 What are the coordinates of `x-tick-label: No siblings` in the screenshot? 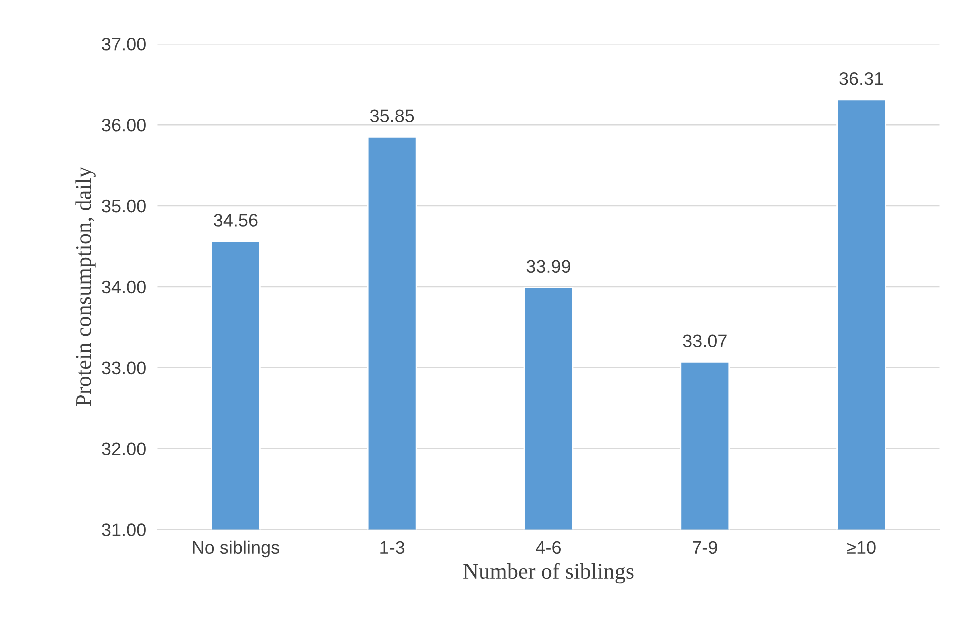 It's located at (236, 549).